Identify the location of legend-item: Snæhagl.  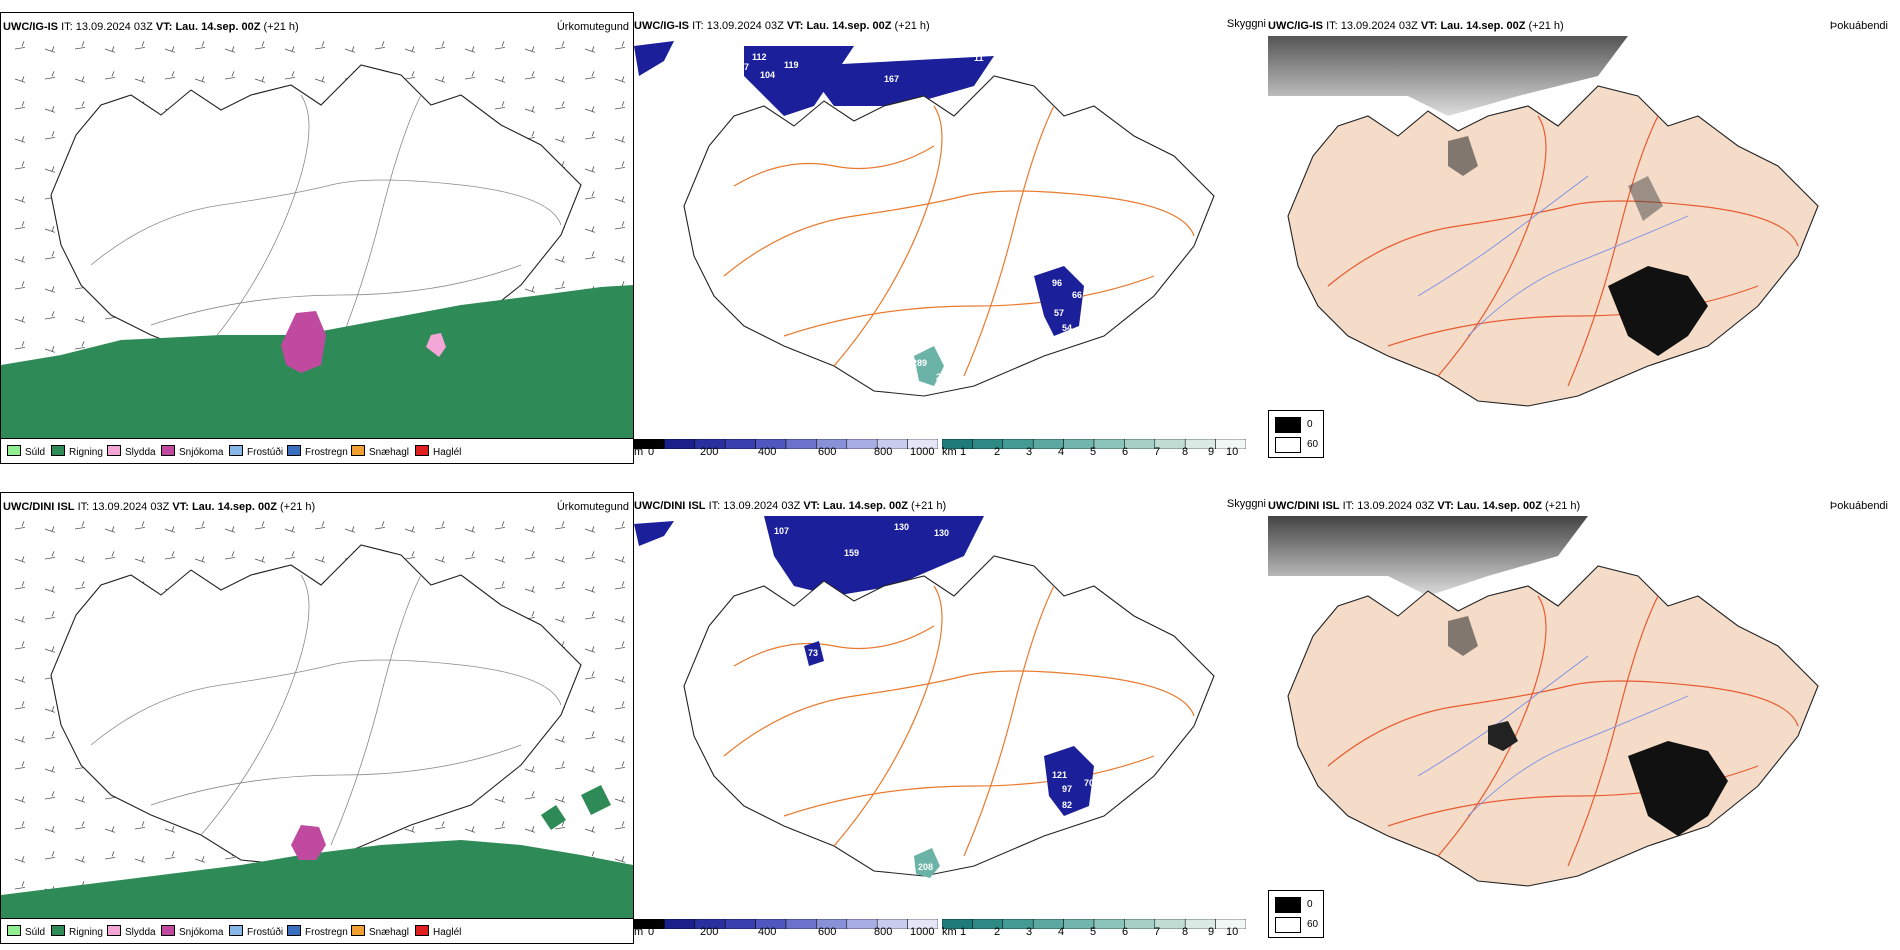
(380, 931).